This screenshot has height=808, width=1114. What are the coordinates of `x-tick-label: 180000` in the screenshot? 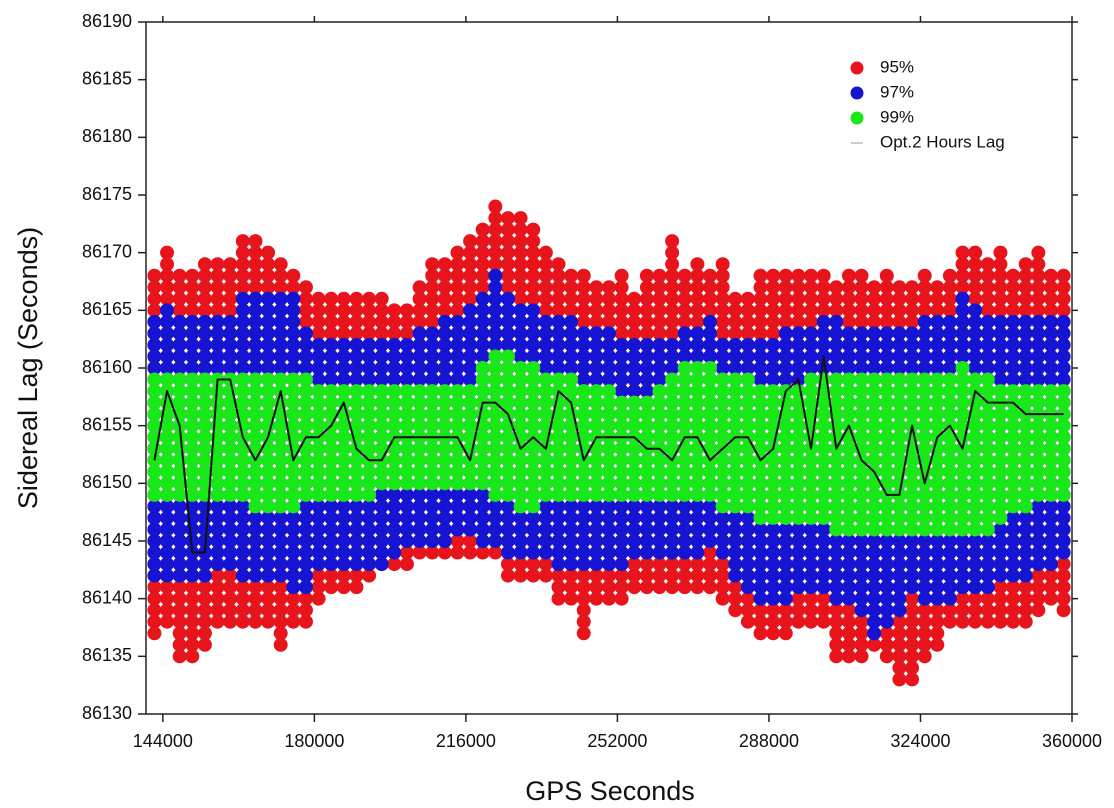 It's located at (314, 741).